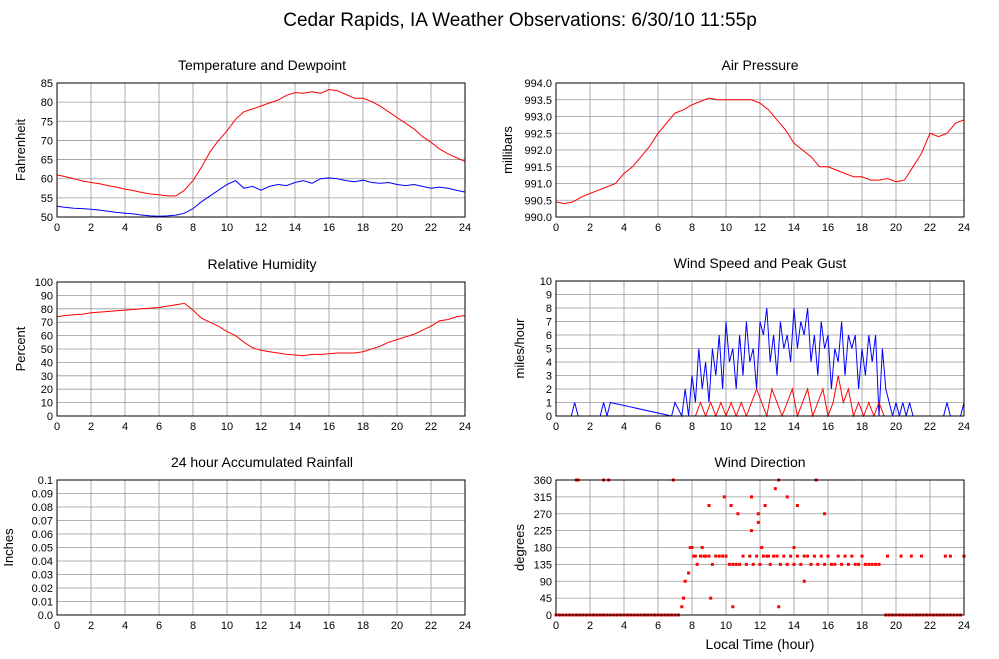  Describe the element at coordinates (47, 161) in the screenshot. I see `y-tick-label: 65` at that location.